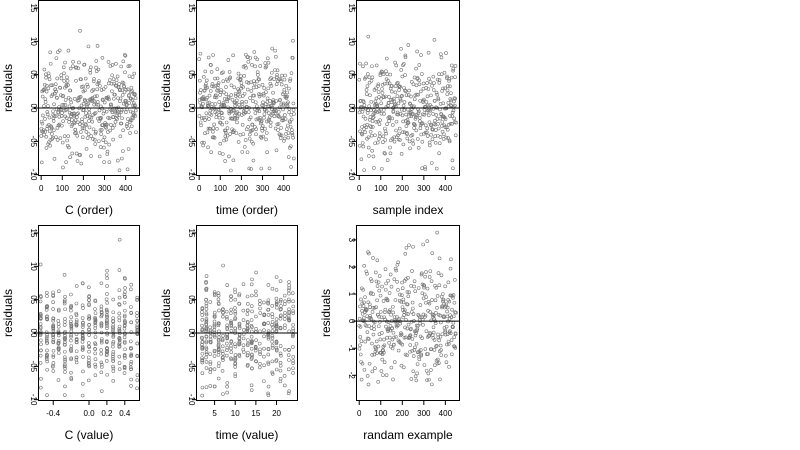  What do you see at coordinates (359, 188) in the screenshot?
I see `x-tick-label: 0` at bounding box center [359, 188].